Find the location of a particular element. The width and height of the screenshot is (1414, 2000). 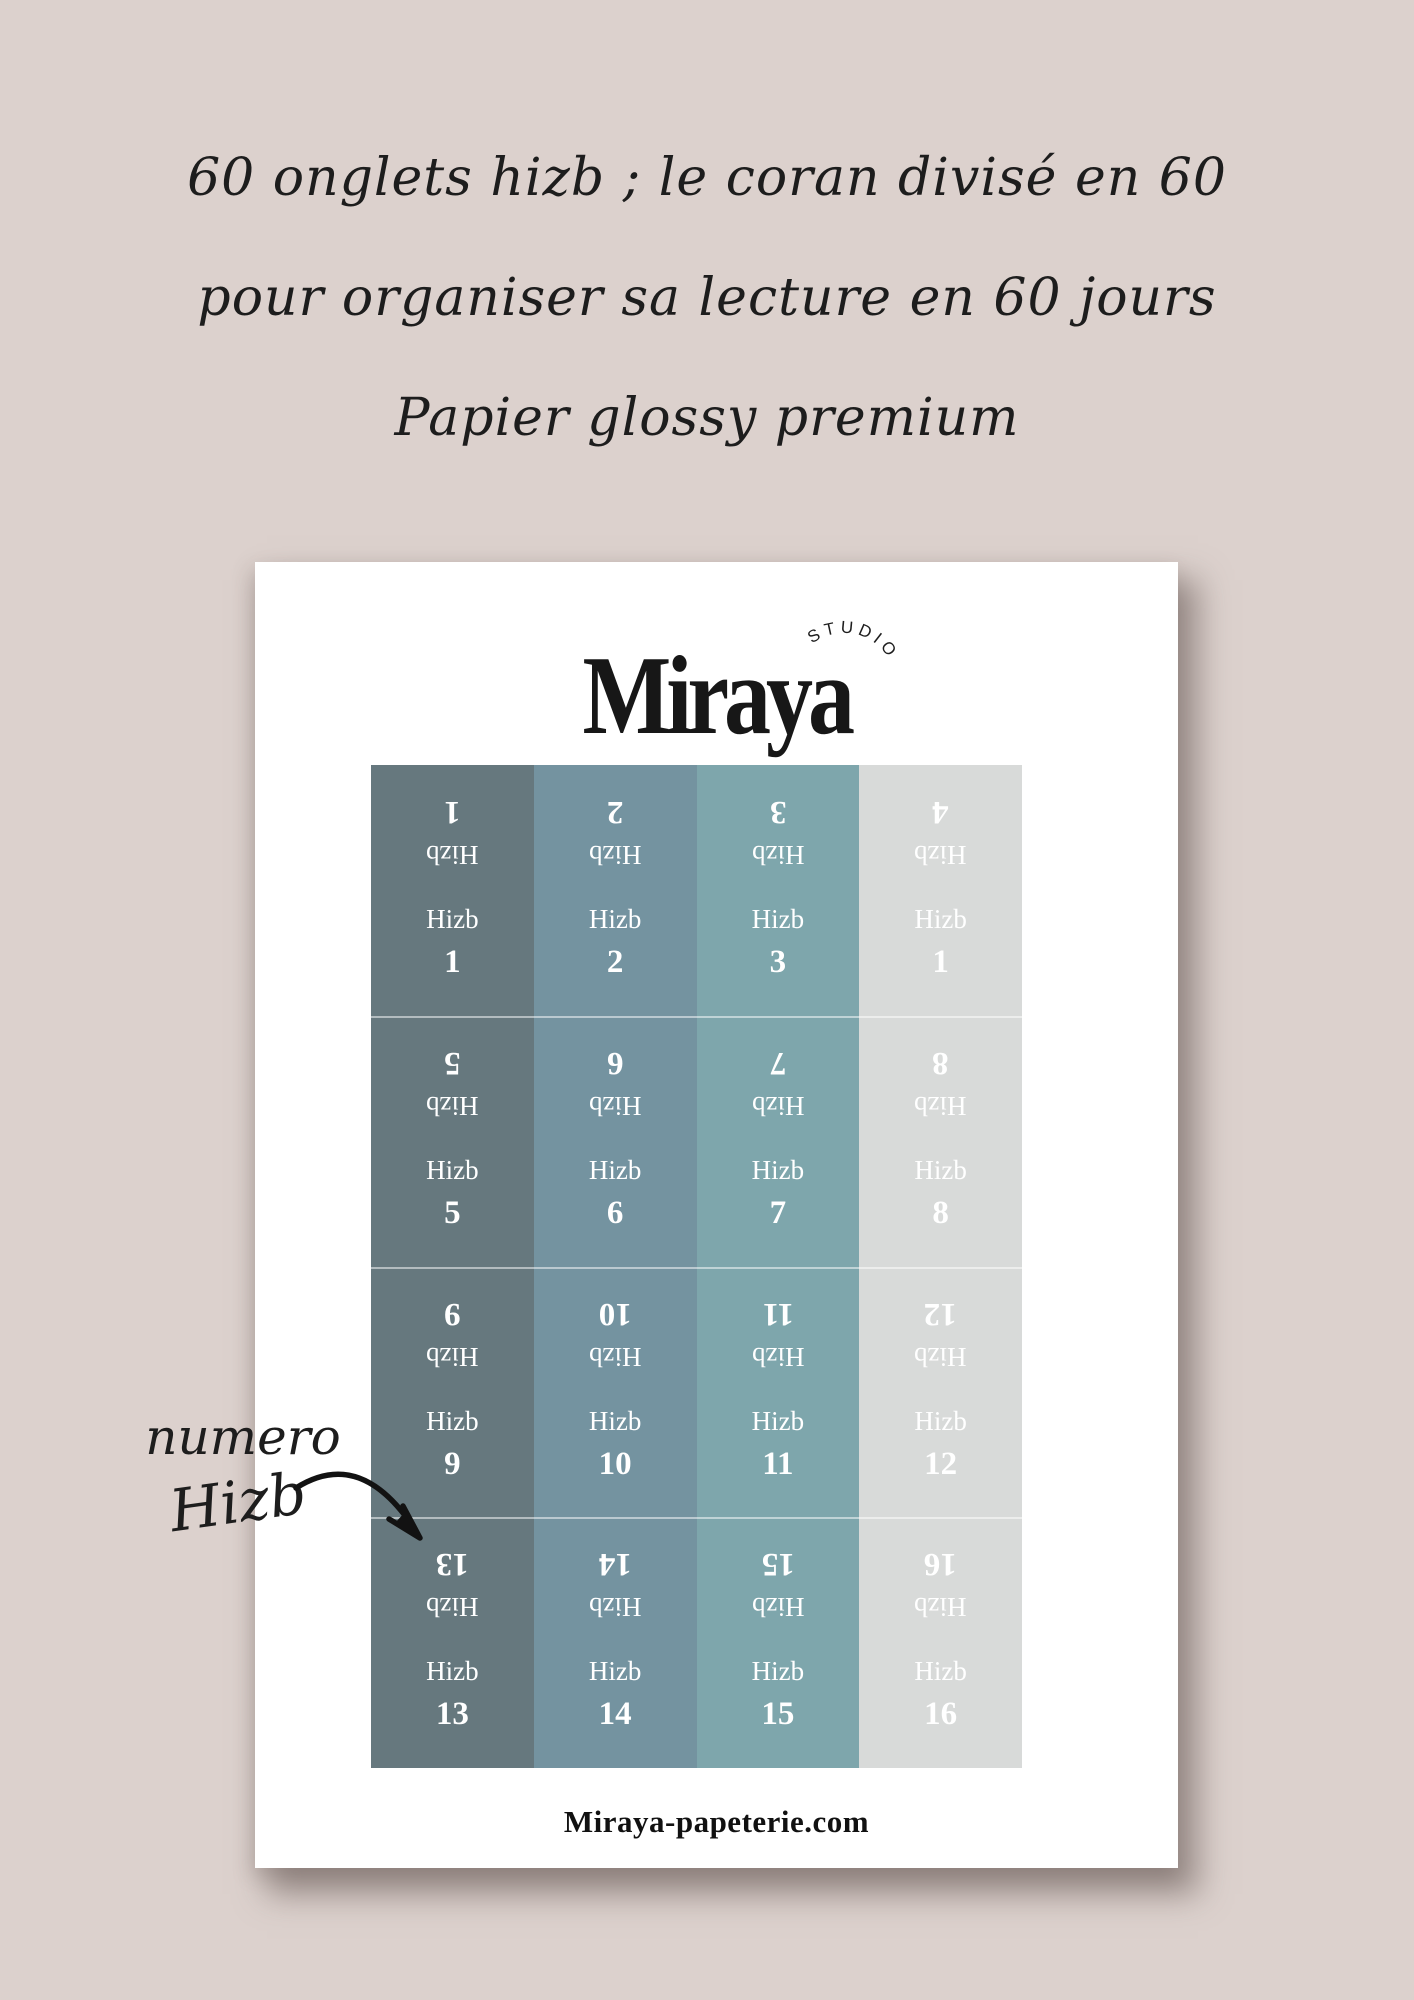

hizb-tab-15: Hizb 15 Hizb 15 is located at coordinates (778, 1642).